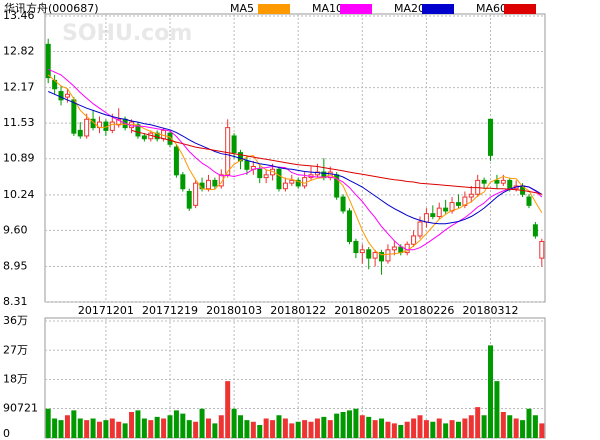 The image size is (600, 440). I want to click on legend-label: MA20, so click(409, 8).